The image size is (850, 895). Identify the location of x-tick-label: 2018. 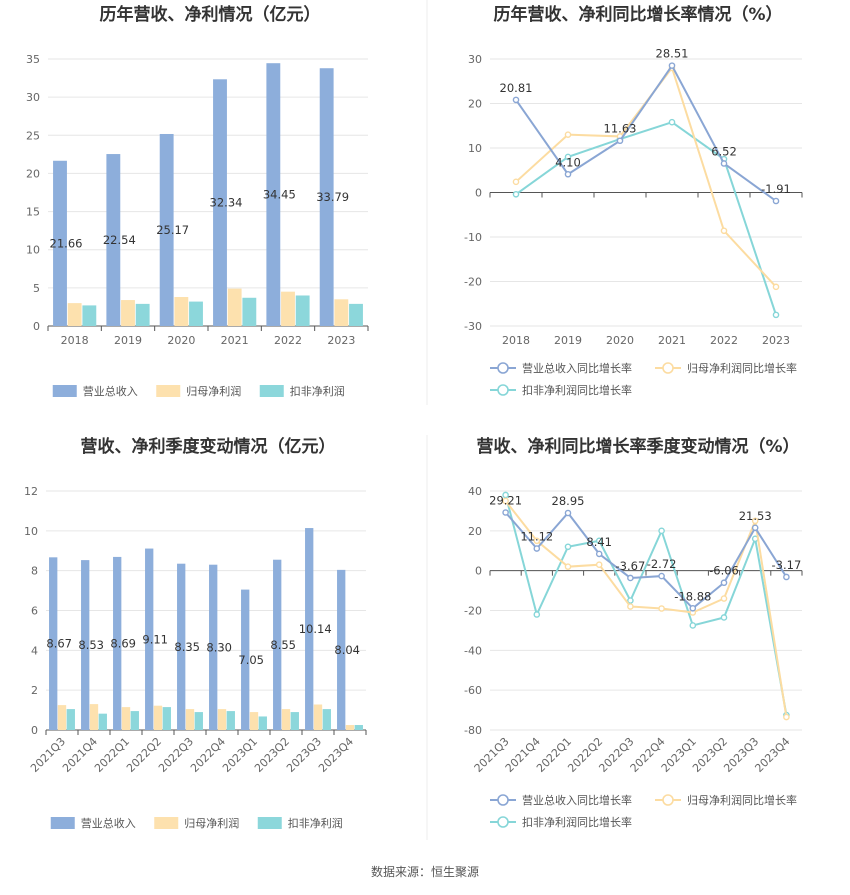
(516, 340).